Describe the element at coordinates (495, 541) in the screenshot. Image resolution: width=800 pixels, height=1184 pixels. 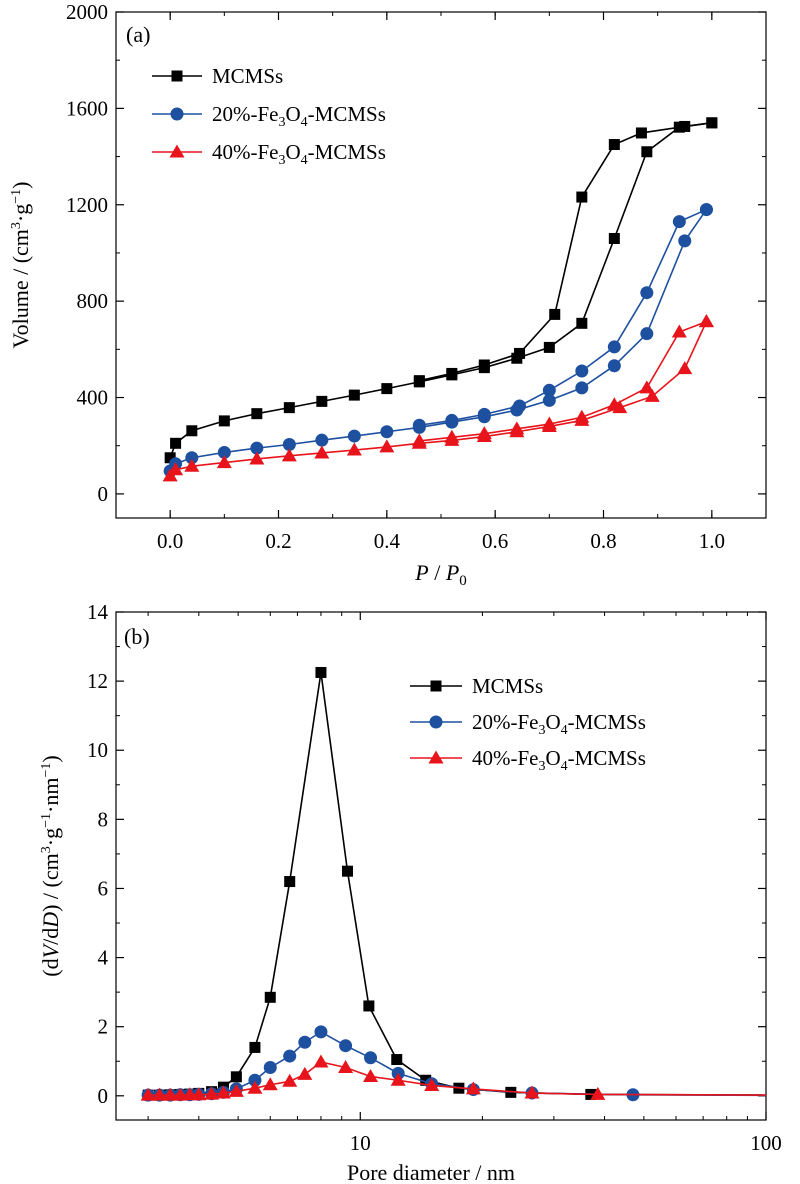
I see `x-tick-label: 0.6` at that location.